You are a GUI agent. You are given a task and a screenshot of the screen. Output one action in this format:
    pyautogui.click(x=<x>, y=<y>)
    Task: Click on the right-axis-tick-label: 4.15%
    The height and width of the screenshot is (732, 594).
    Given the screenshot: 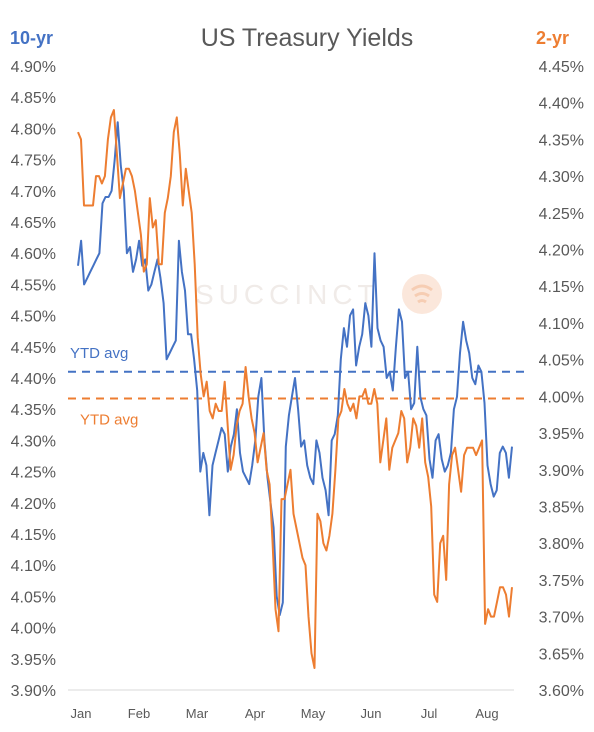 What is the action you would take?
    pyautogui.click(x=561, y=287)
    